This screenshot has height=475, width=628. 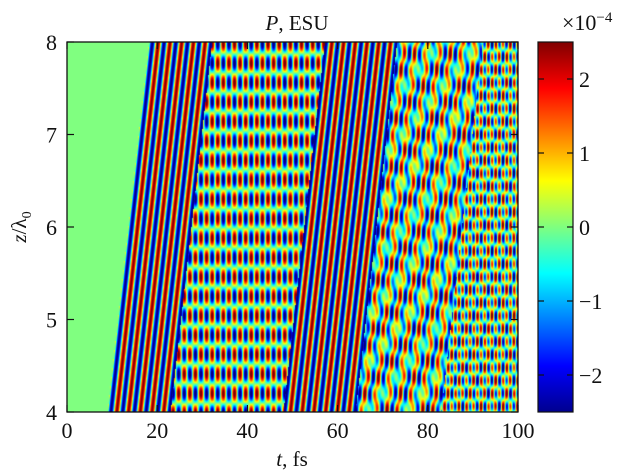 What do you see at coordinates (51, 42) in the screenshot?
I see `y-tick-label: 8` at bounding box center [51, 42].